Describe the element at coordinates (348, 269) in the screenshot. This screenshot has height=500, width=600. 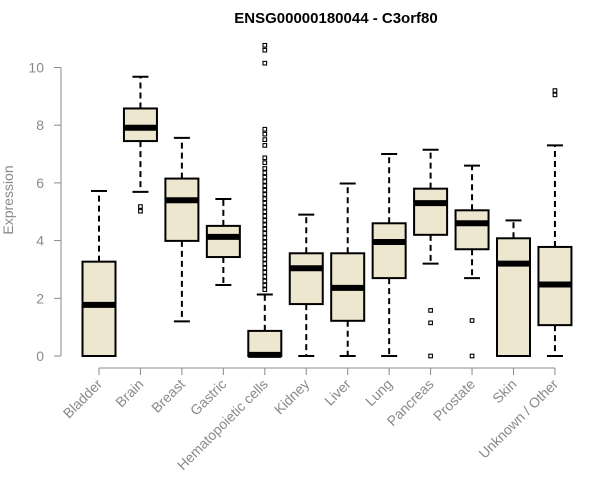
I see `box-liver` at that location.